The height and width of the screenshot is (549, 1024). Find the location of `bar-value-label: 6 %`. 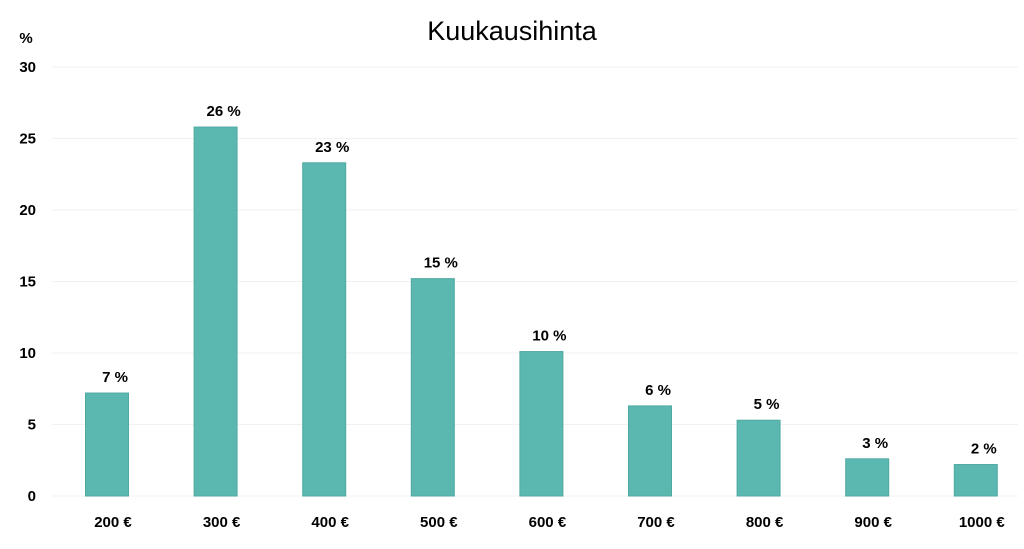

bar-value-label: 6 % is located at coordinates (658, 390).